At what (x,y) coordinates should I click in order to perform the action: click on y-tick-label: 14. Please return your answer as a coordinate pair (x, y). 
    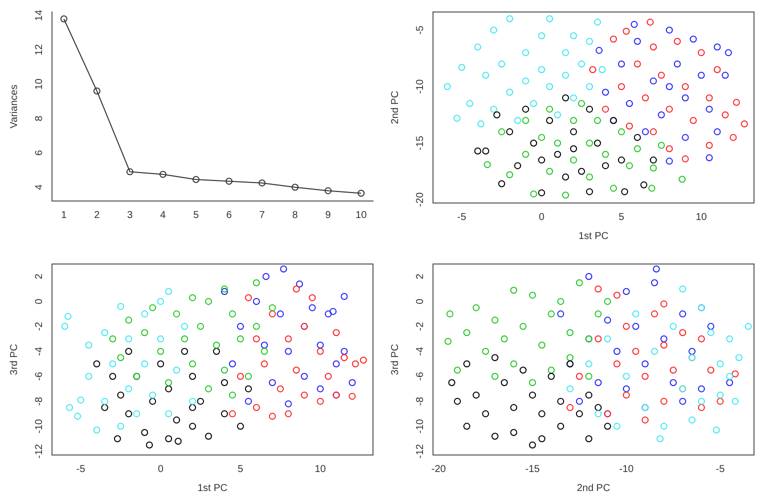
    Looking at the image, I should click on (39, 15).